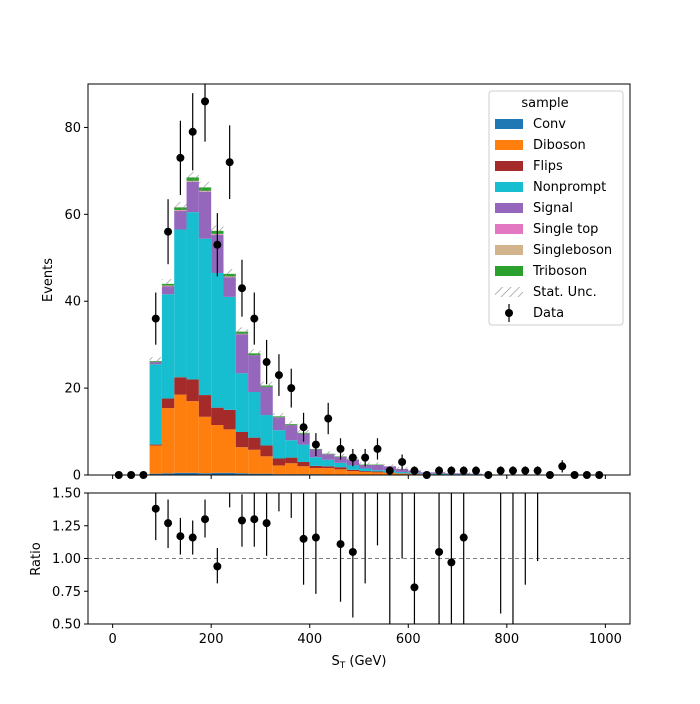 The image size is (700, 704). What do you see at coordinates (48, 280) in the screenshot?
I see `main-y-axis-label: Events` at bounding box center [48, 280].